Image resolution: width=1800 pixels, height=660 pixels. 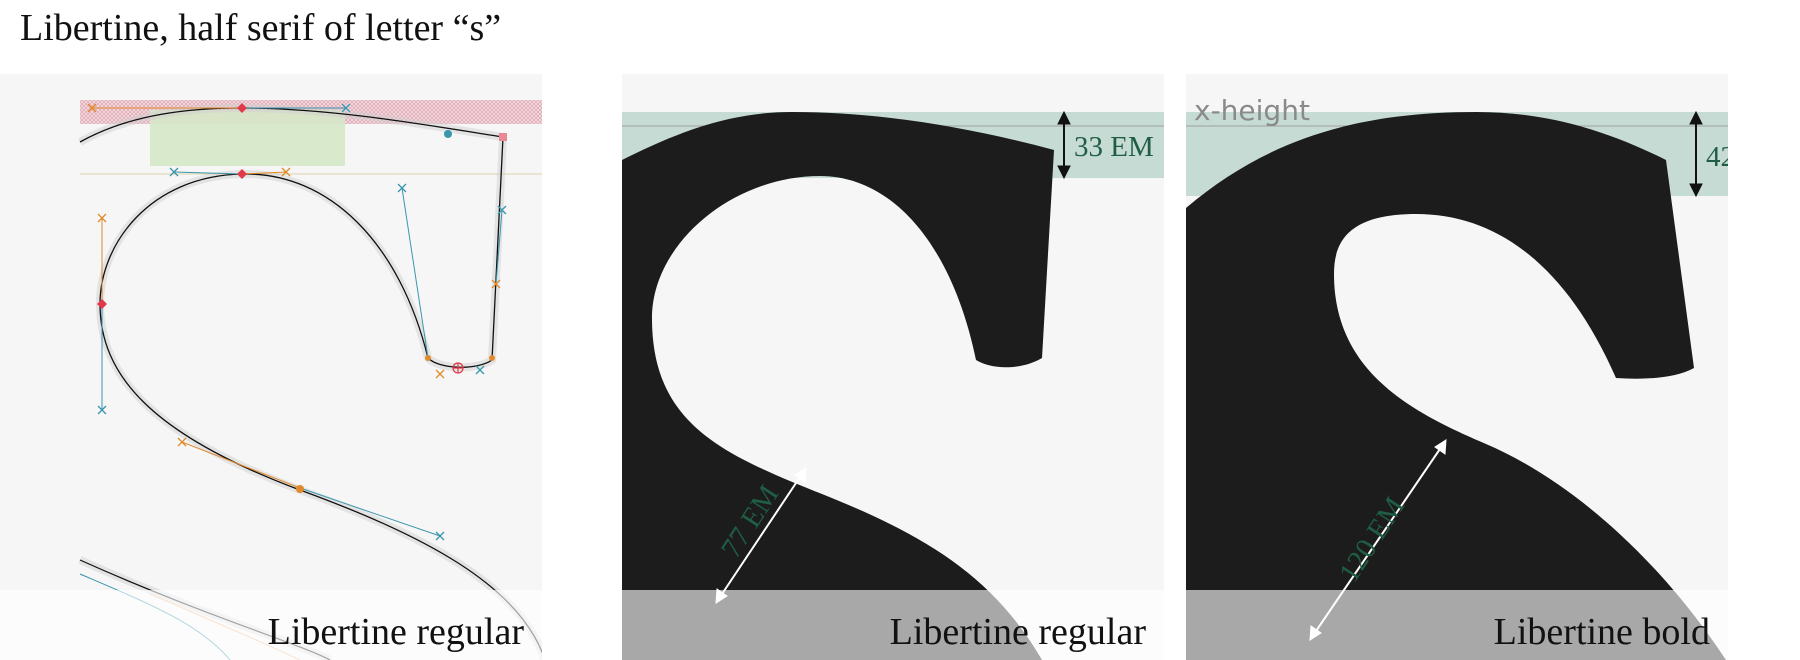 What do you see at coordinates (1717, 157) in the screenshot?
I see `serif-height-label: 42 EM` at bounding box center [1717, 157].